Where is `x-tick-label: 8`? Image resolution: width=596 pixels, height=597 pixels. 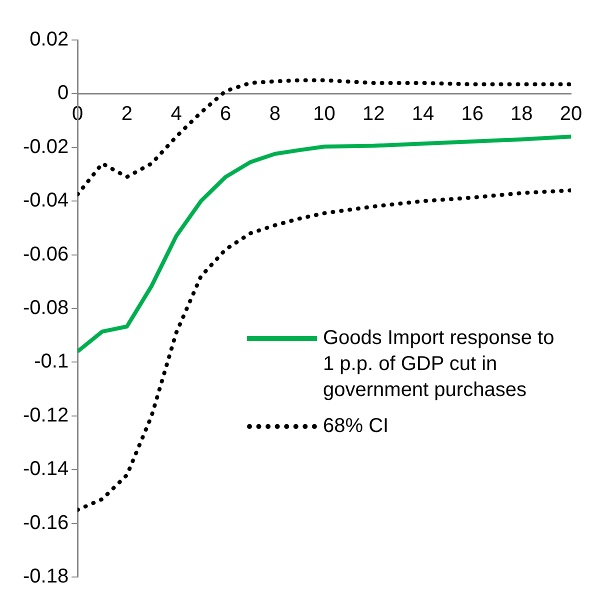 x-tick-label: 8 is located at coordinates (275, 114).